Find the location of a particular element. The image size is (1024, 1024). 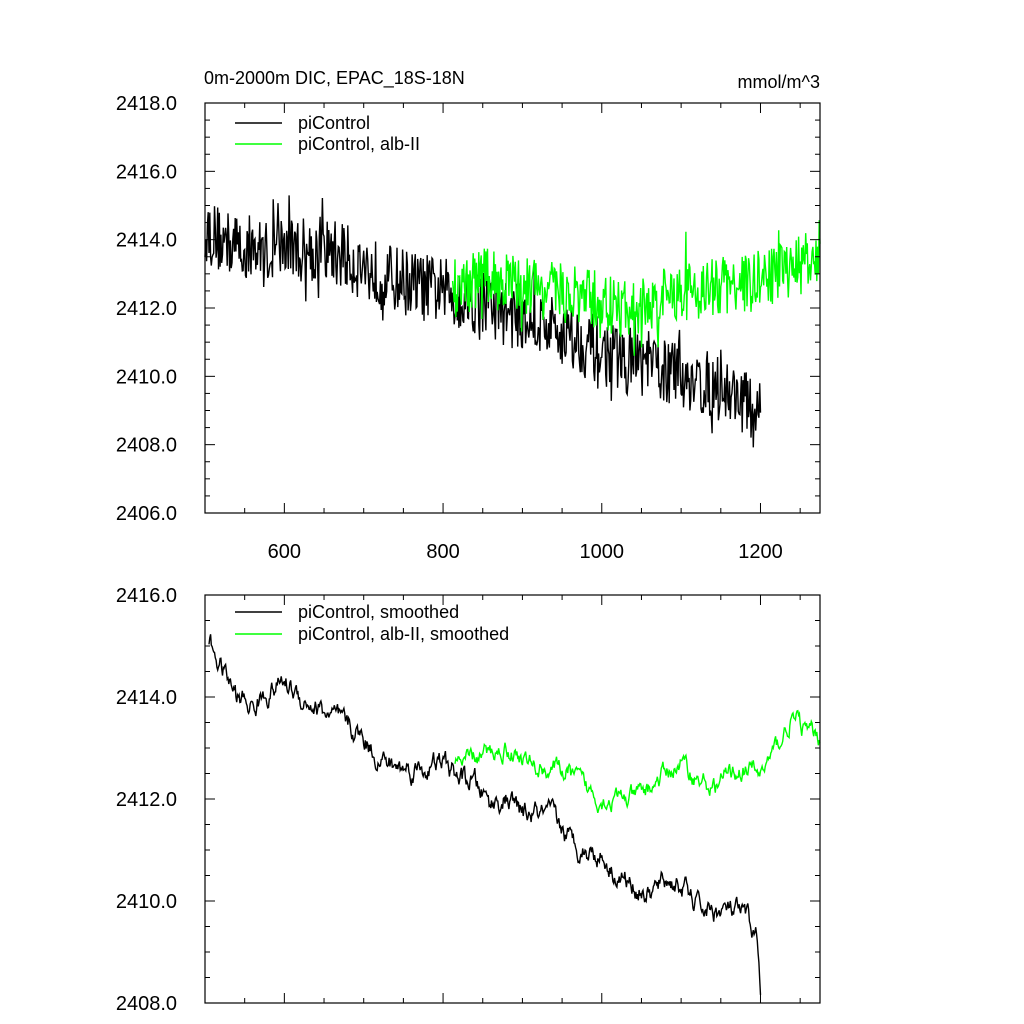

x-tick-label: 1200 is located at coordinates (760, 552).